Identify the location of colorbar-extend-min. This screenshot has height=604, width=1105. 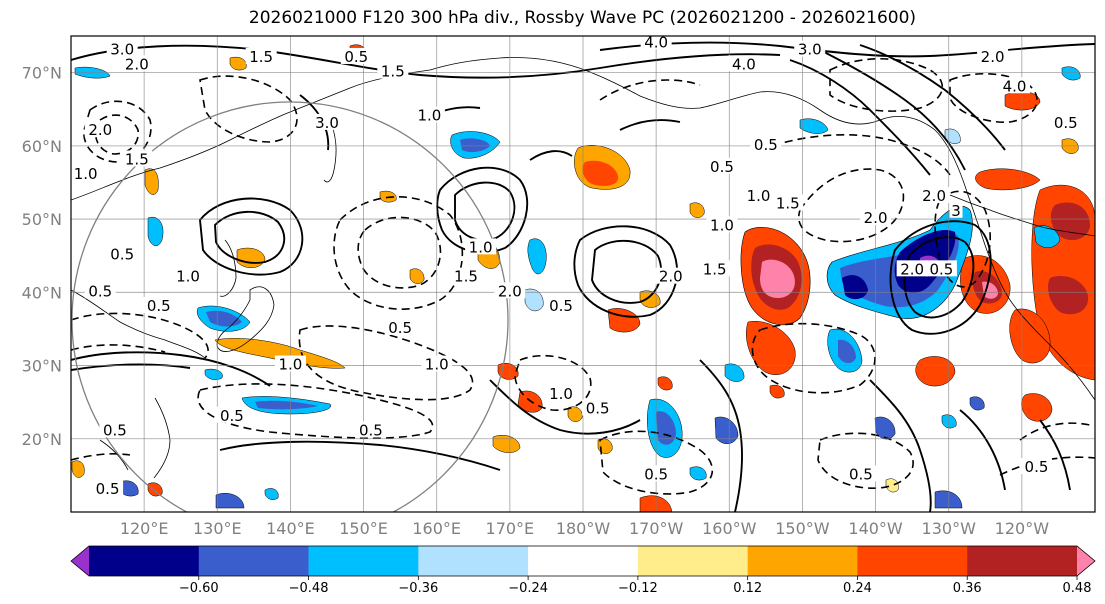
(80, 561).